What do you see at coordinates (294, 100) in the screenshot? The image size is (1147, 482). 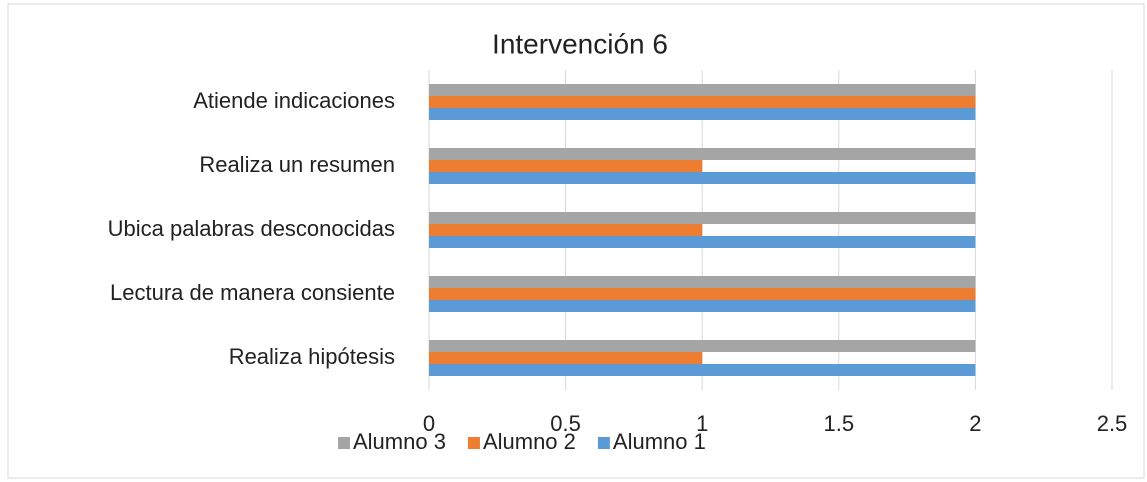 I see `y-tick-label: Atiende indicaciones` at bounding box center [294, 100].